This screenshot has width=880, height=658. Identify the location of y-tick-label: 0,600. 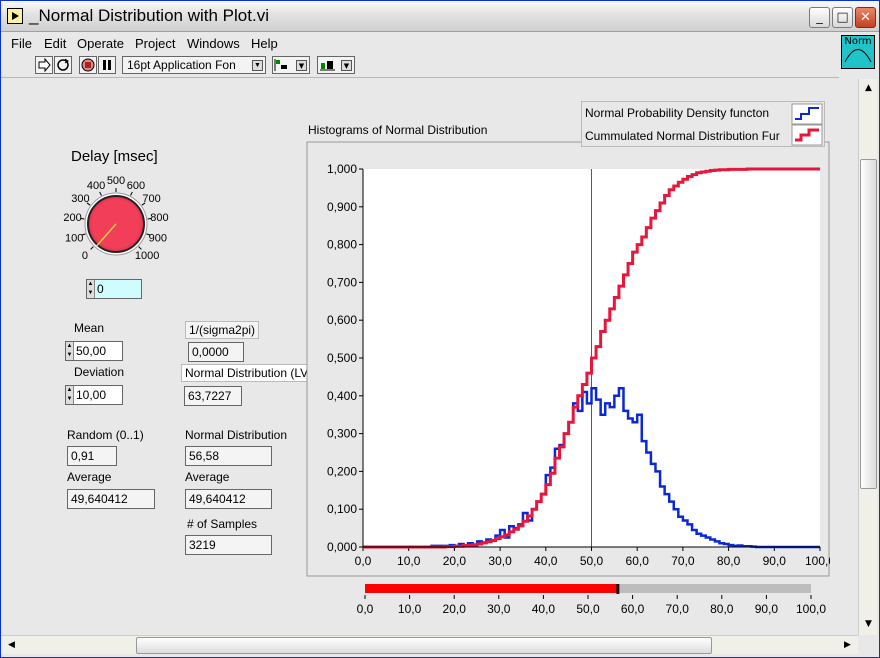
(342, 320).